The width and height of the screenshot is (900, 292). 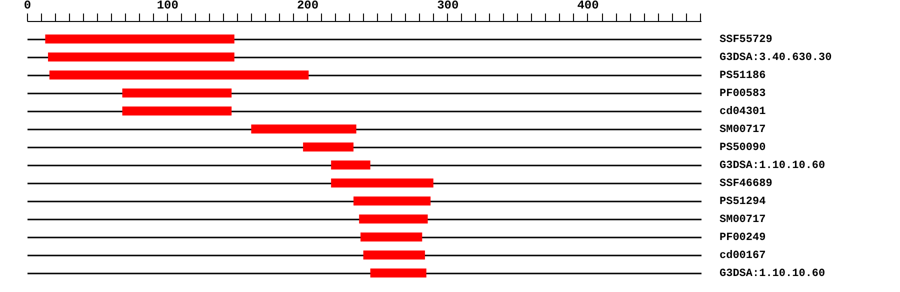 I want to click on y-tick-label: cd00167, so click(x=743, y=256).